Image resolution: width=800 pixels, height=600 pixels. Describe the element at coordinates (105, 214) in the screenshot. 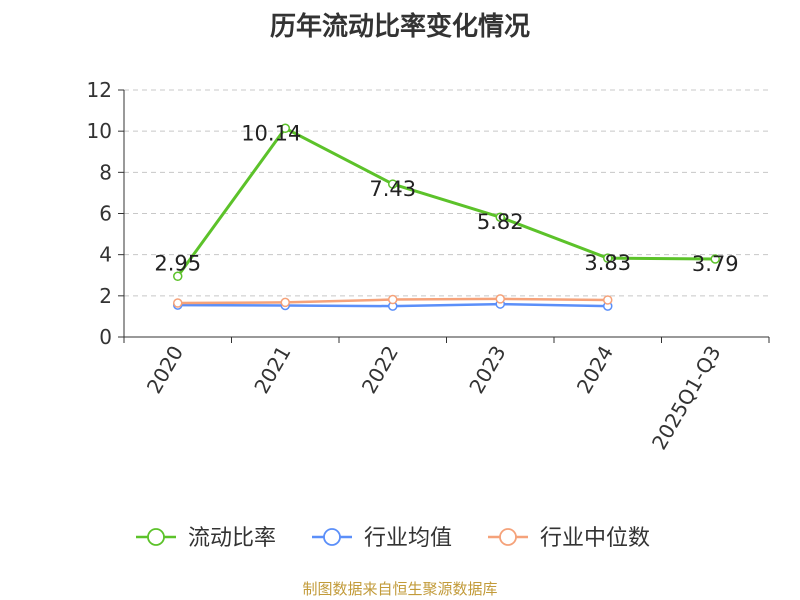

I see `y-tick-label: 6` at that location.